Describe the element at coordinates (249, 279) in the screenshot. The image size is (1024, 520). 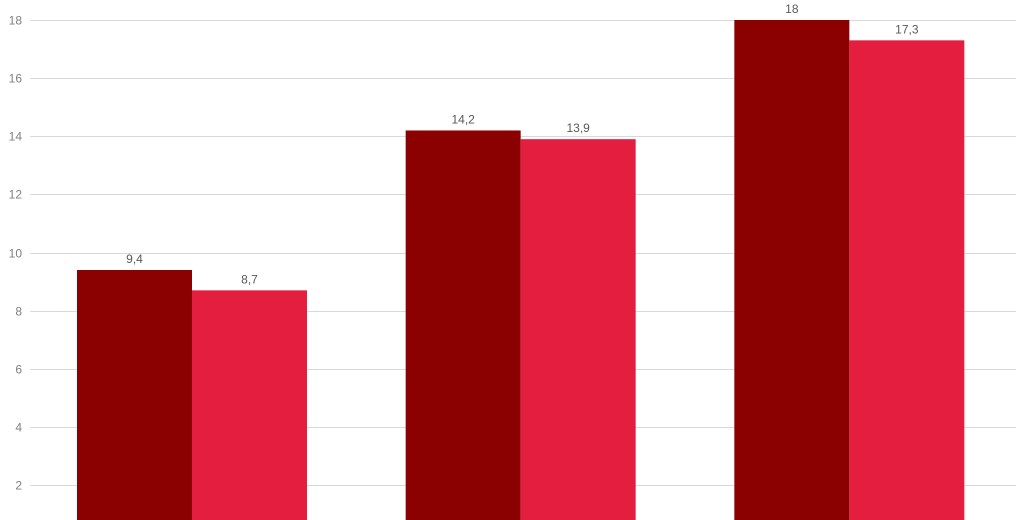
I see `data-label-series-2-group-1: 8,7` at that location.